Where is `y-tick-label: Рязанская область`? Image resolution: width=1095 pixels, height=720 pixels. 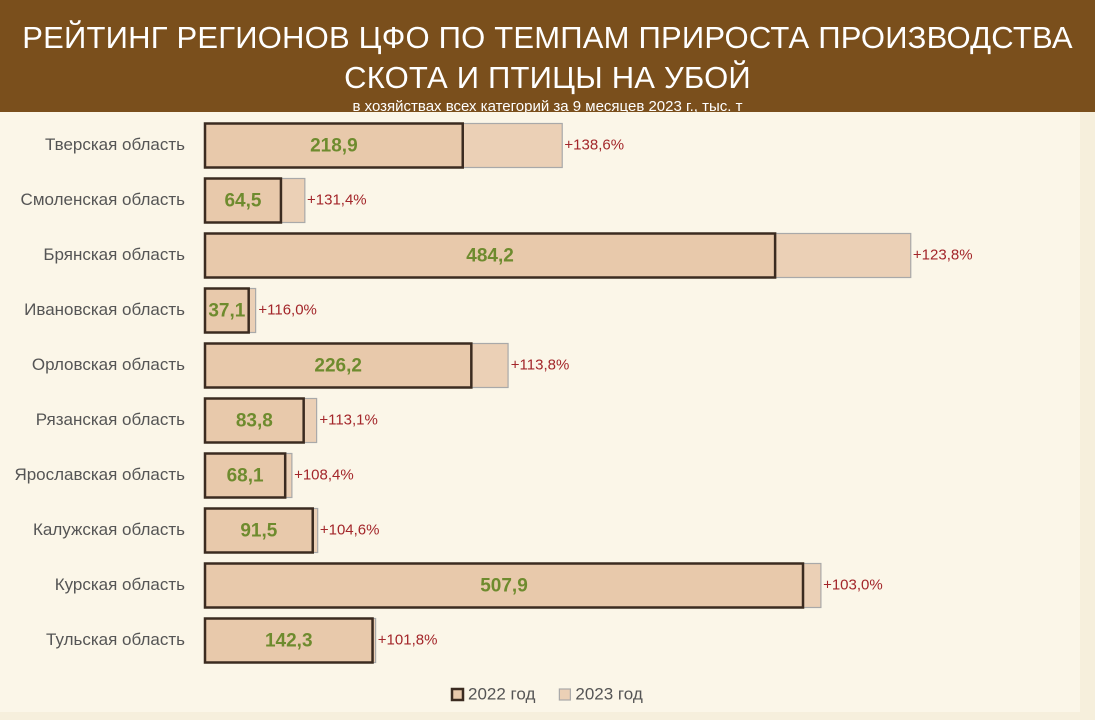
y-tick-label: Рязанская область is located at coordinates (110, 419).